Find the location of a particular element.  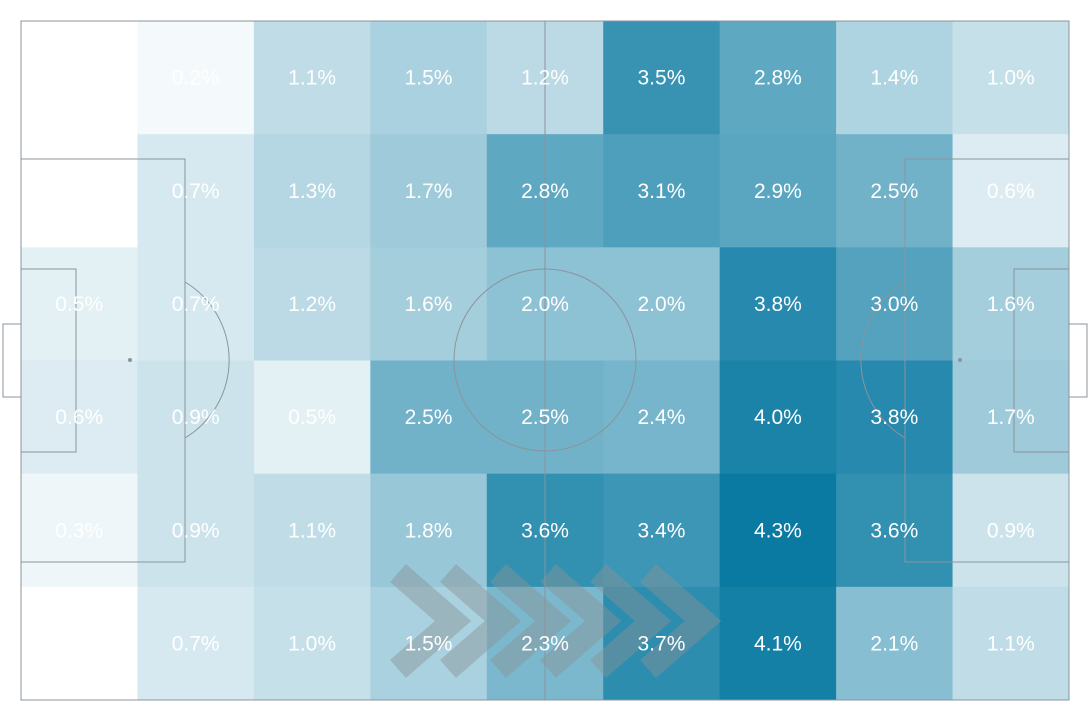

centre-circle is located at coordinates (545, 360).